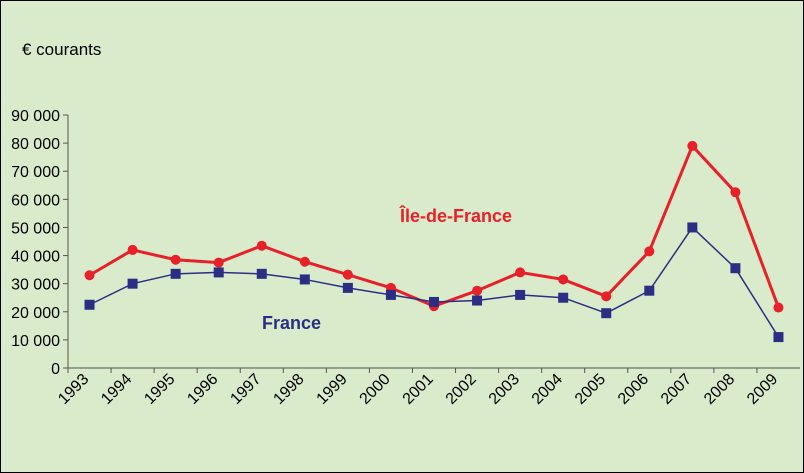 The width and height of the screenshot is (804, 473). What do you see at coordinates (35, 144) in the screenshot?
I see `y-tick-label: 80 000` at bounding box center [35, 144].